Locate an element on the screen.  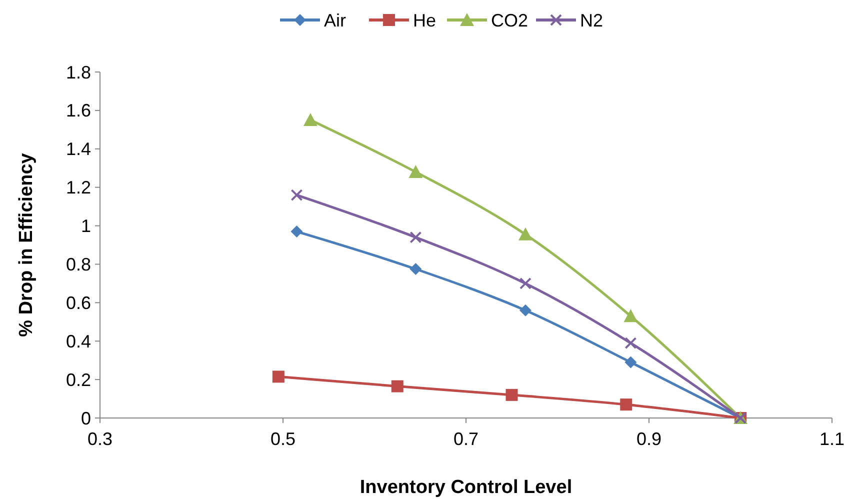
y-tick-label: 0.4 is located at coordinates (78, 341).